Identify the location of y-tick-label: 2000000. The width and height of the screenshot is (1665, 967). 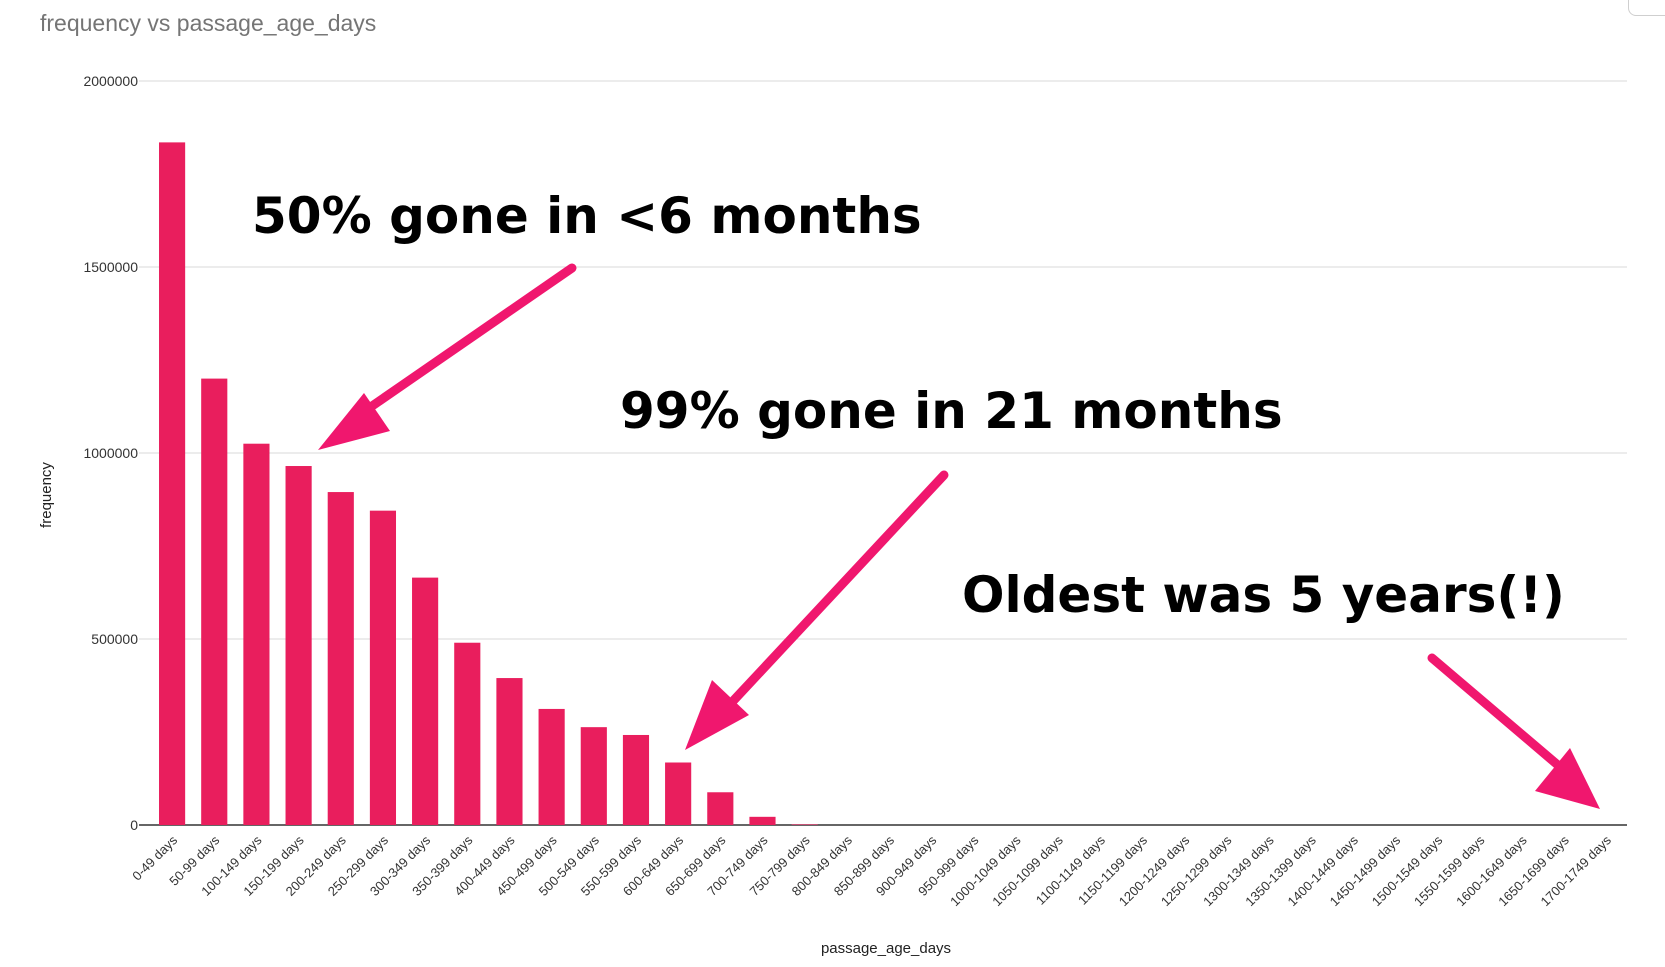
(110, 81).